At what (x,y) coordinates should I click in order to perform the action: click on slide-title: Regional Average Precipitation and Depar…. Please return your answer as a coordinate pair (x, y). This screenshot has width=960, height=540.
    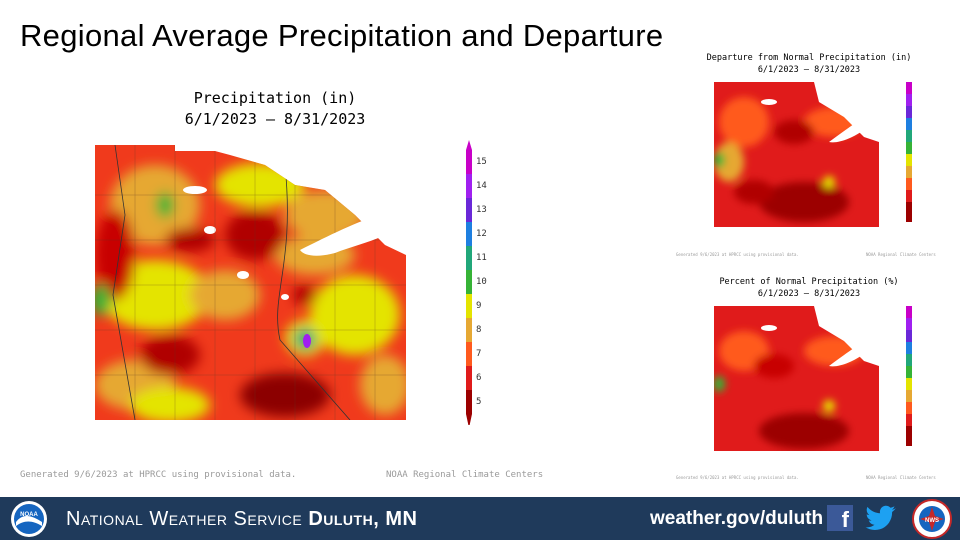
    Looking at the image, I should click on (342, 35).